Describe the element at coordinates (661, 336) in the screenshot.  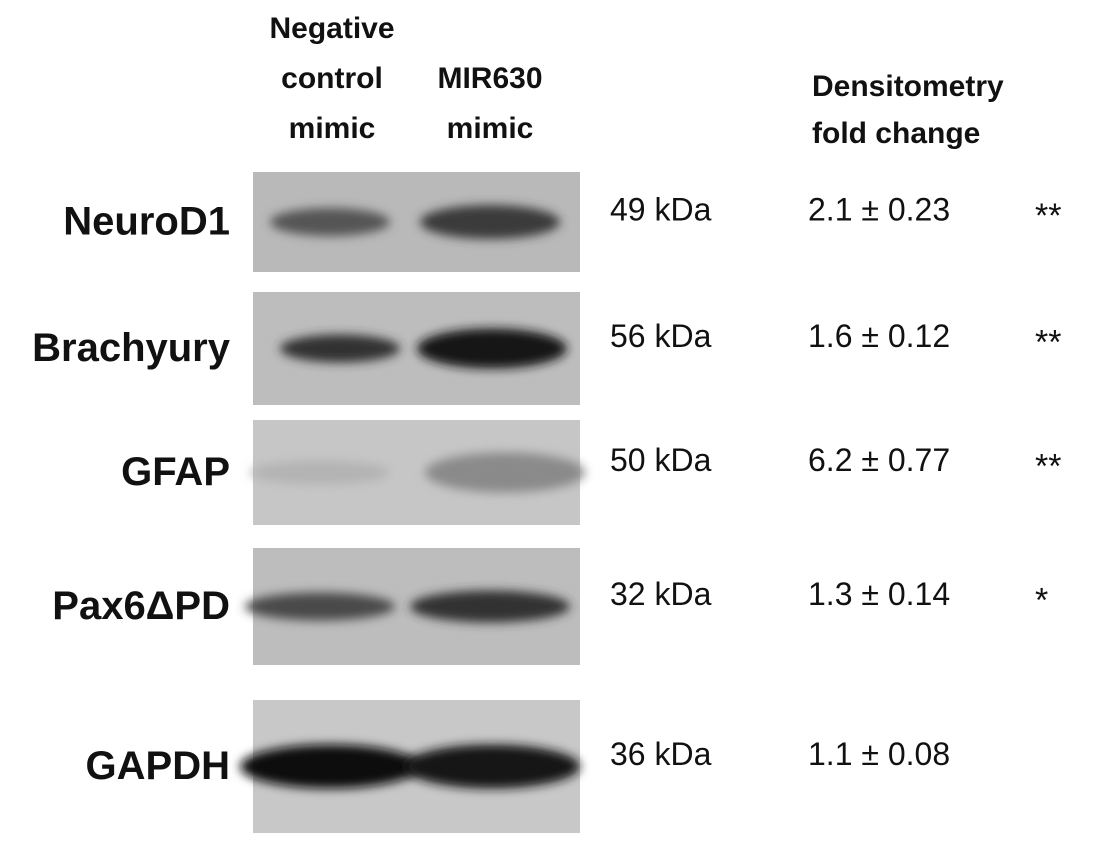
I see `molecular-weight: 56 kDa` at that location.